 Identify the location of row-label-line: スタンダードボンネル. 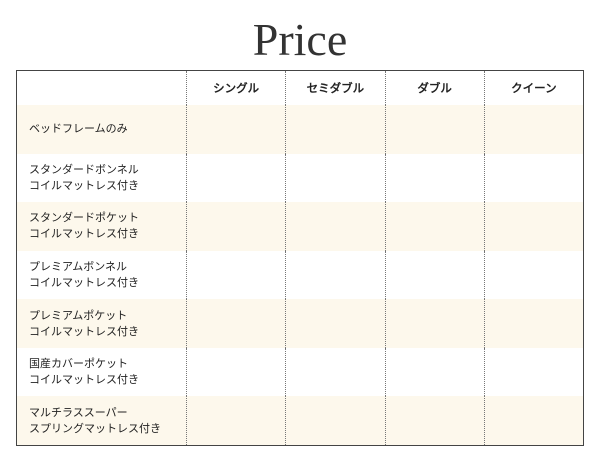
(84, 169).